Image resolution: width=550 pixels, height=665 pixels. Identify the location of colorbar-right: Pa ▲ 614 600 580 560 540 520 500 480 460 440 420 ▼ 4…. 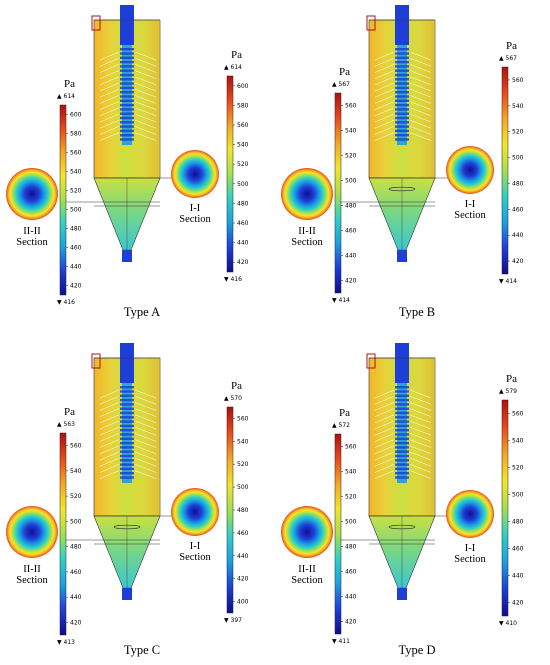
(236, 166).